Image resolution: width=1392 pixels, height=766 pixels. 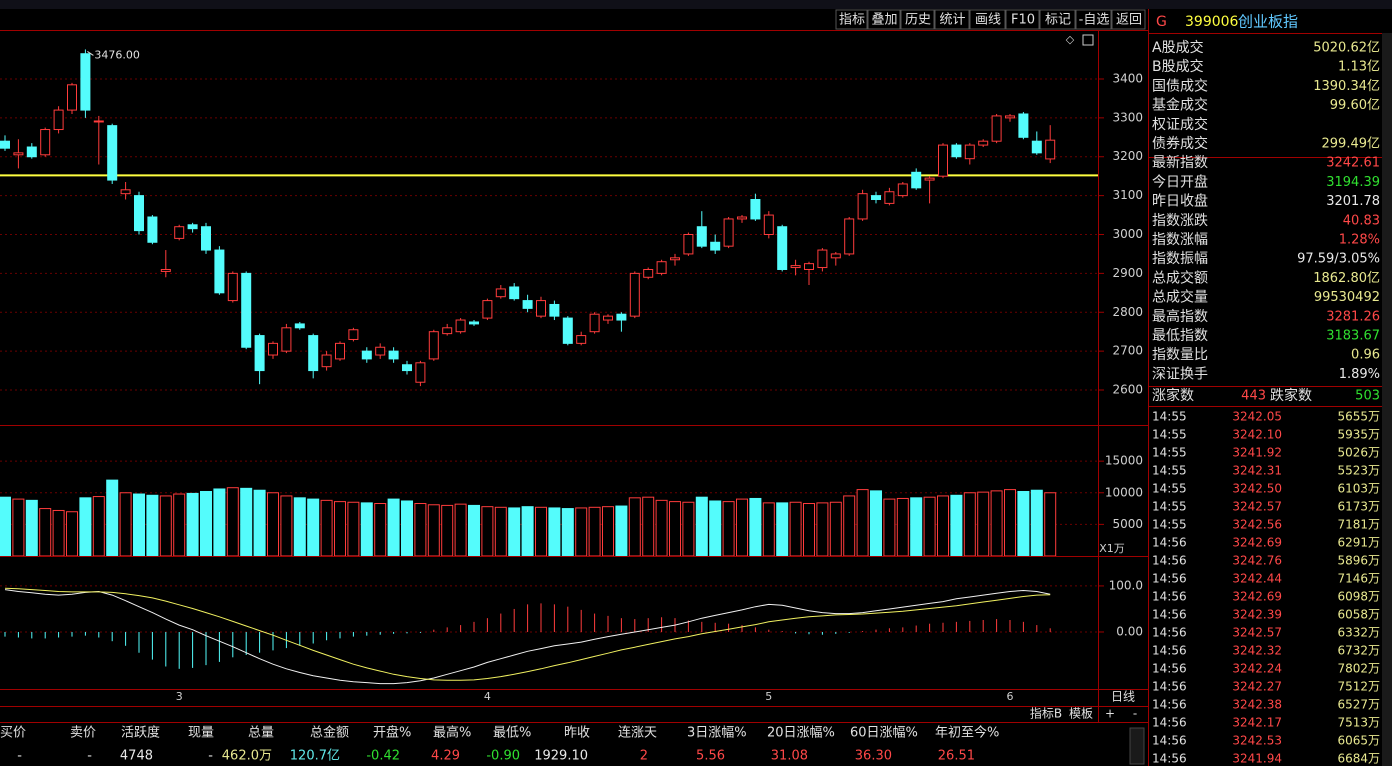 I want to click on stat-label: 基金成交, so click(x=1180, y=105).